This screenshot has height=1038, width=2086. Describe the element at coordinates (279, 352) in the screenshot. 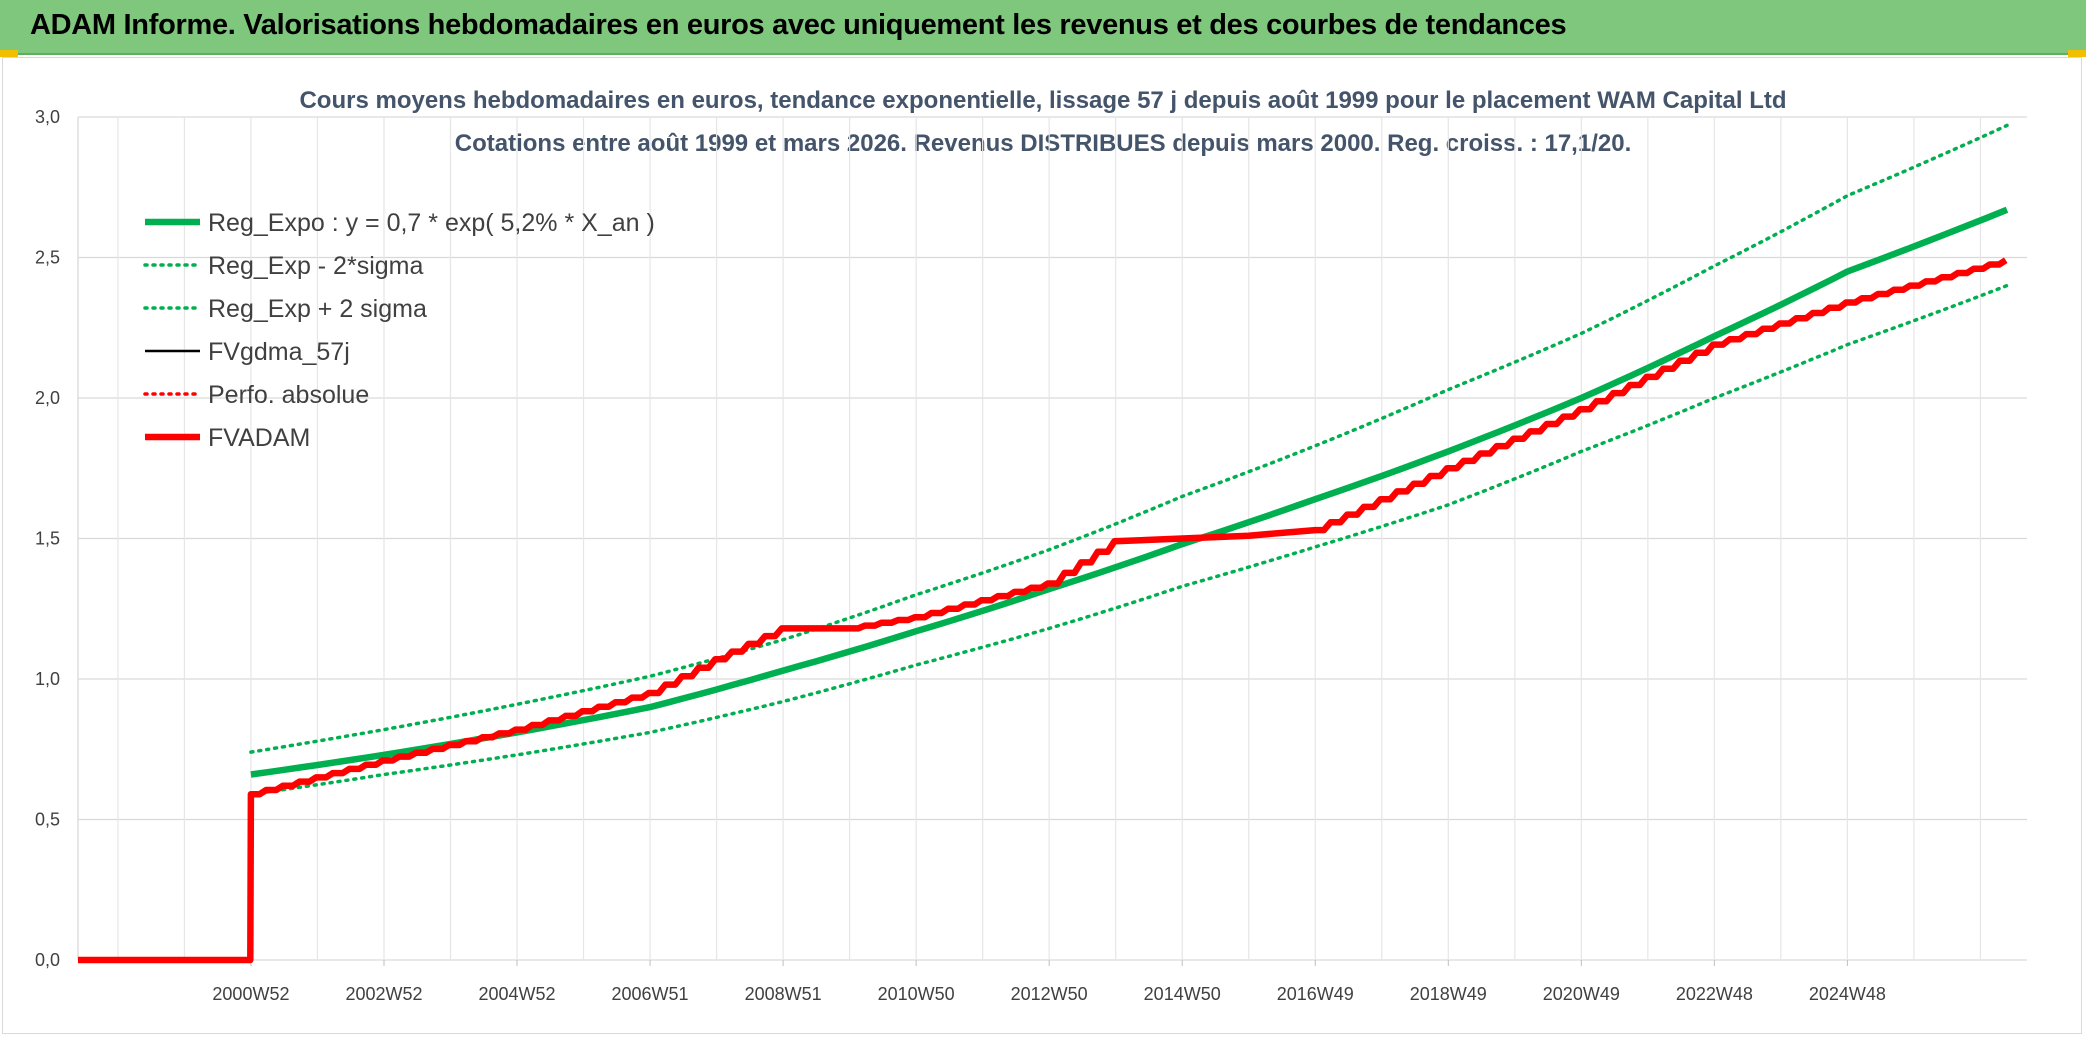

I see `legend-label: FVgdma_57j` at that location.